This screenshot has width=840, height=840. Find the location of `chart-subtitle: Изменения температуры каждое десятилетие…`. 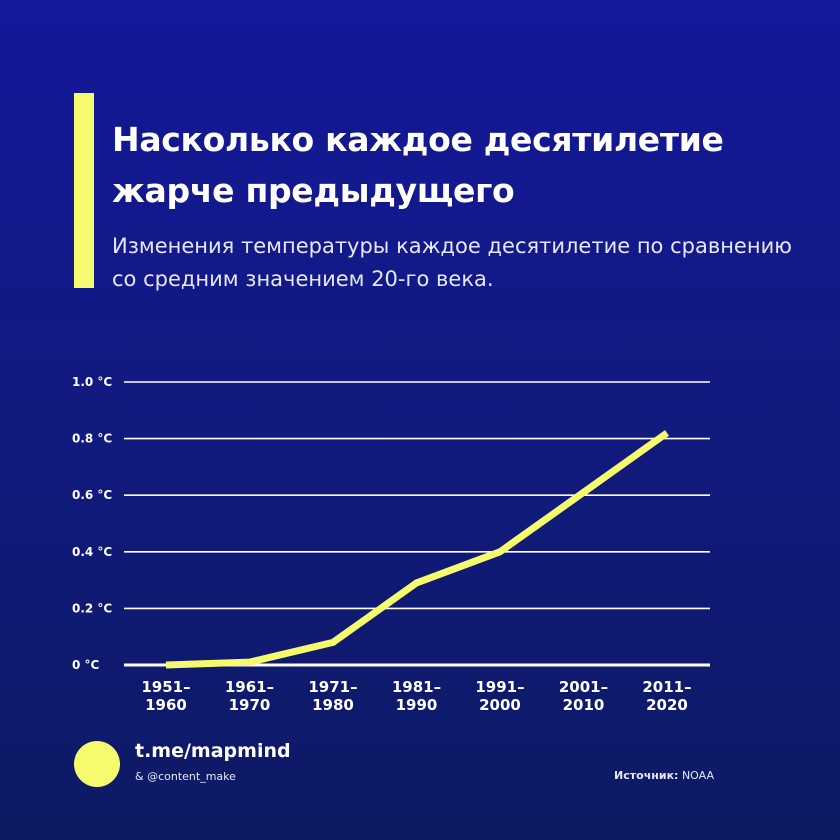

chart-subtitle: Изменения температуры каждое десятилетие… is located at coordinates (452, 262).